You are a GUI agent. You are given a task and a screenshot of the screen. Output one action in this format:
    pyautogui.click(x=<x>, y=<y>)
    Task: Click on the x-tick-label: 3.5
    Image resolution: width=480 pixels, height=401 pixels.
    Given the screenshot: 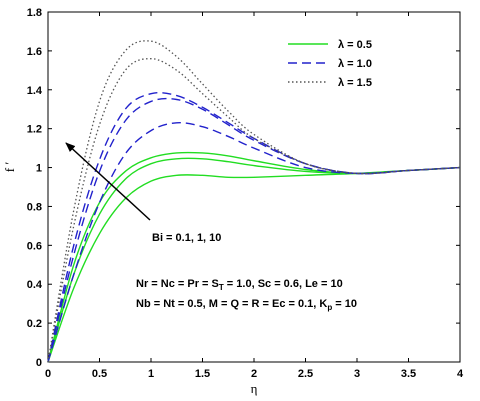 What is the action you would take?
    pyautogui.click(x=408, y=374)
    